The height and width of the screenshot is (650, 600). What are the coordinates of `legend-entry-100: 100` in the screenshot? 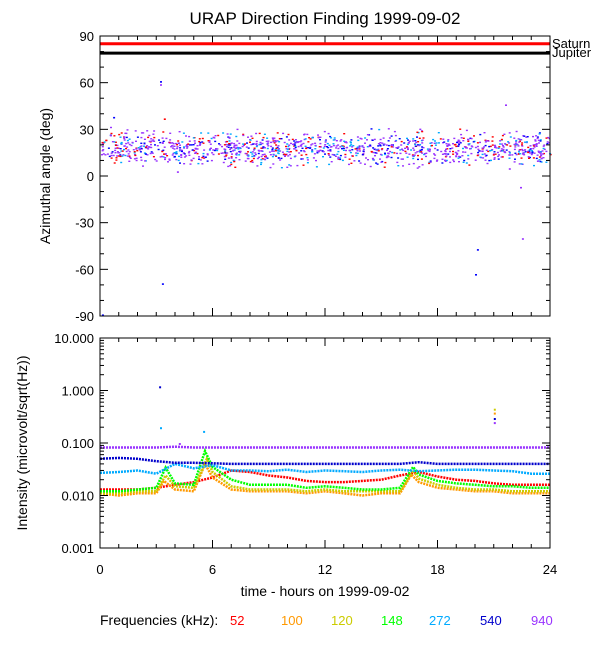 It's located at (292, 620).